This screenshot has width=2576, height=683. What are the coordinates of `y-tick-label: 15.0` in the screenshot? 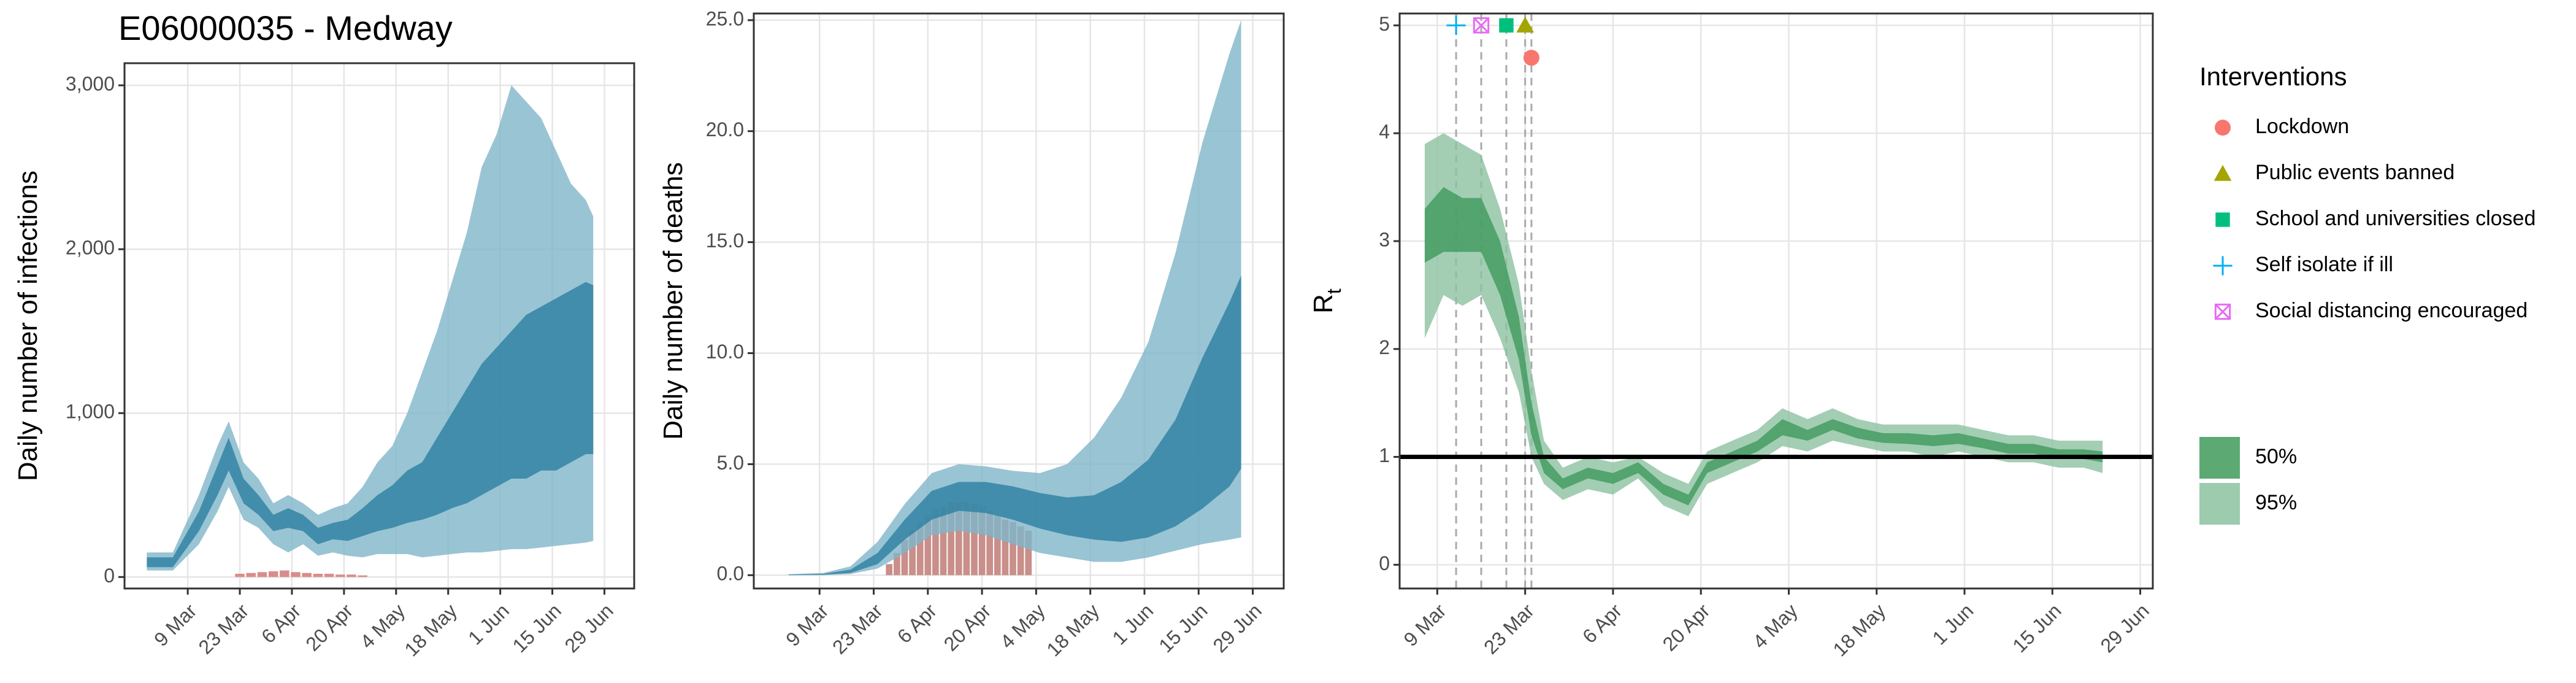 It's located at (725, 241).